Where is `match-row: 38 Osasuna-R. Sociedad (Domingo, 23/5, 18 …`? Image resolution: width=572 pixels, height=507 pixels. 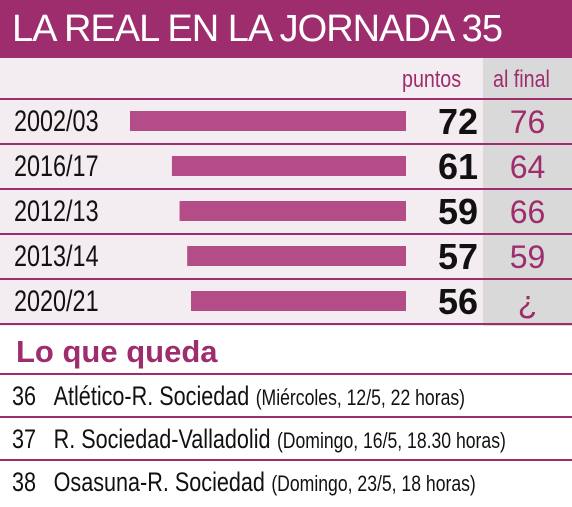 match-row: 38 Osasuna-R. Sociedad (Domingo, 23/5, 18 … is located at coordinates (286, 482).